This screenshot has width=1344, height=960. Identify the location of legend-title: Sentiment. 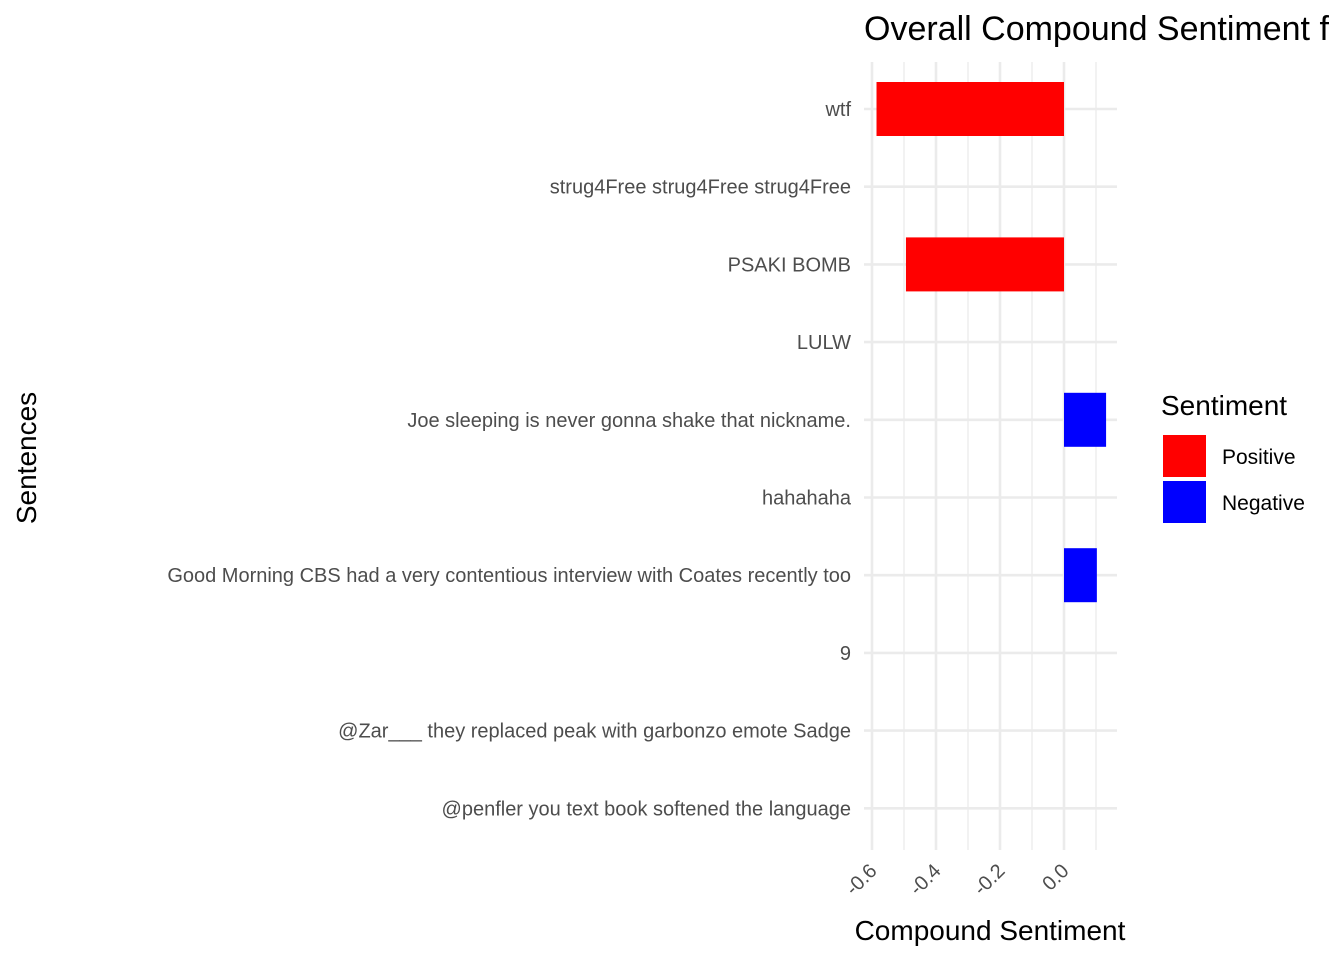
(1224, 405).